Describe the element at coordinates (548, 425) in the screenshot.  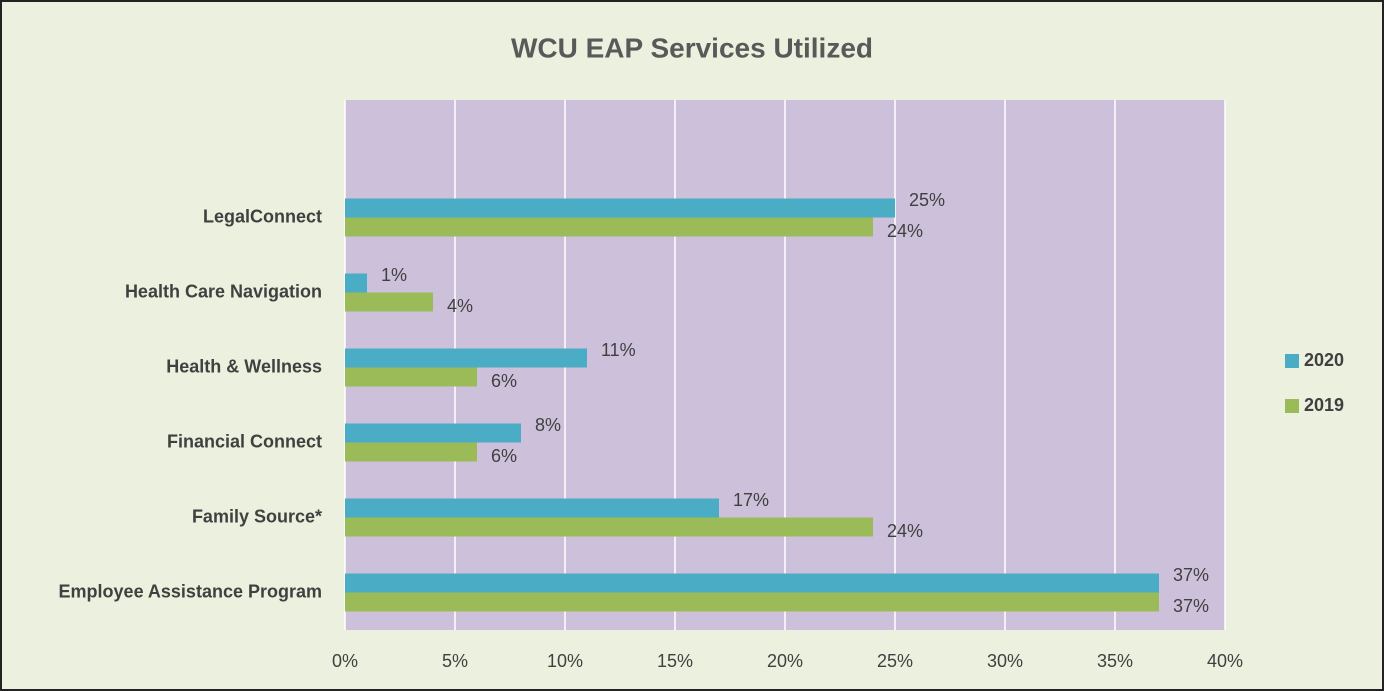
I see `data-label: 8%` at that location.